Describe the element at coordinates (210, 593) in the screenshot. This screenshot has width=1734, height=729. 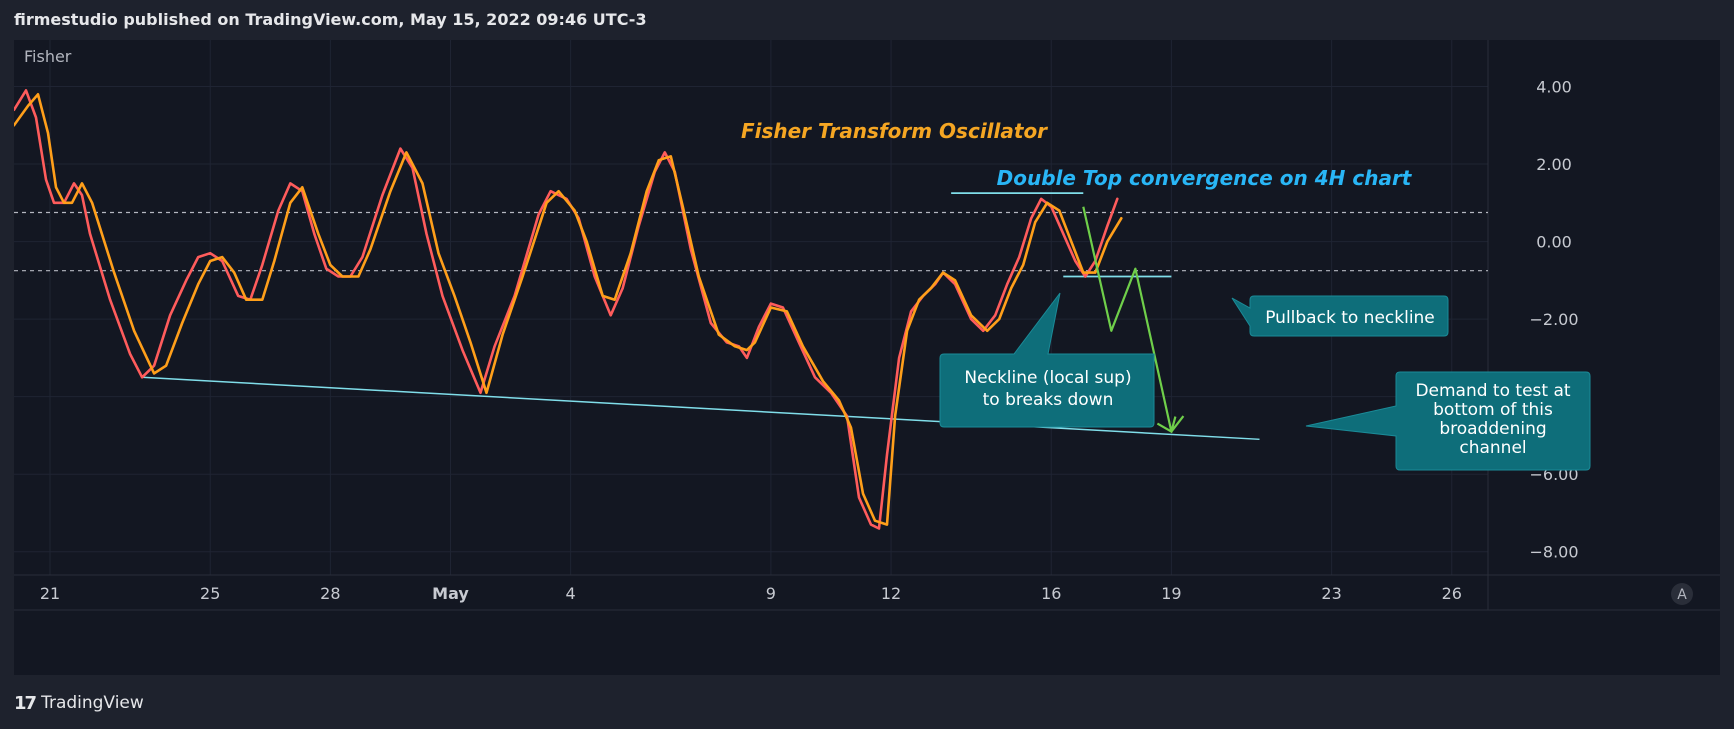
I see `x-tick-label: 25` at that location.